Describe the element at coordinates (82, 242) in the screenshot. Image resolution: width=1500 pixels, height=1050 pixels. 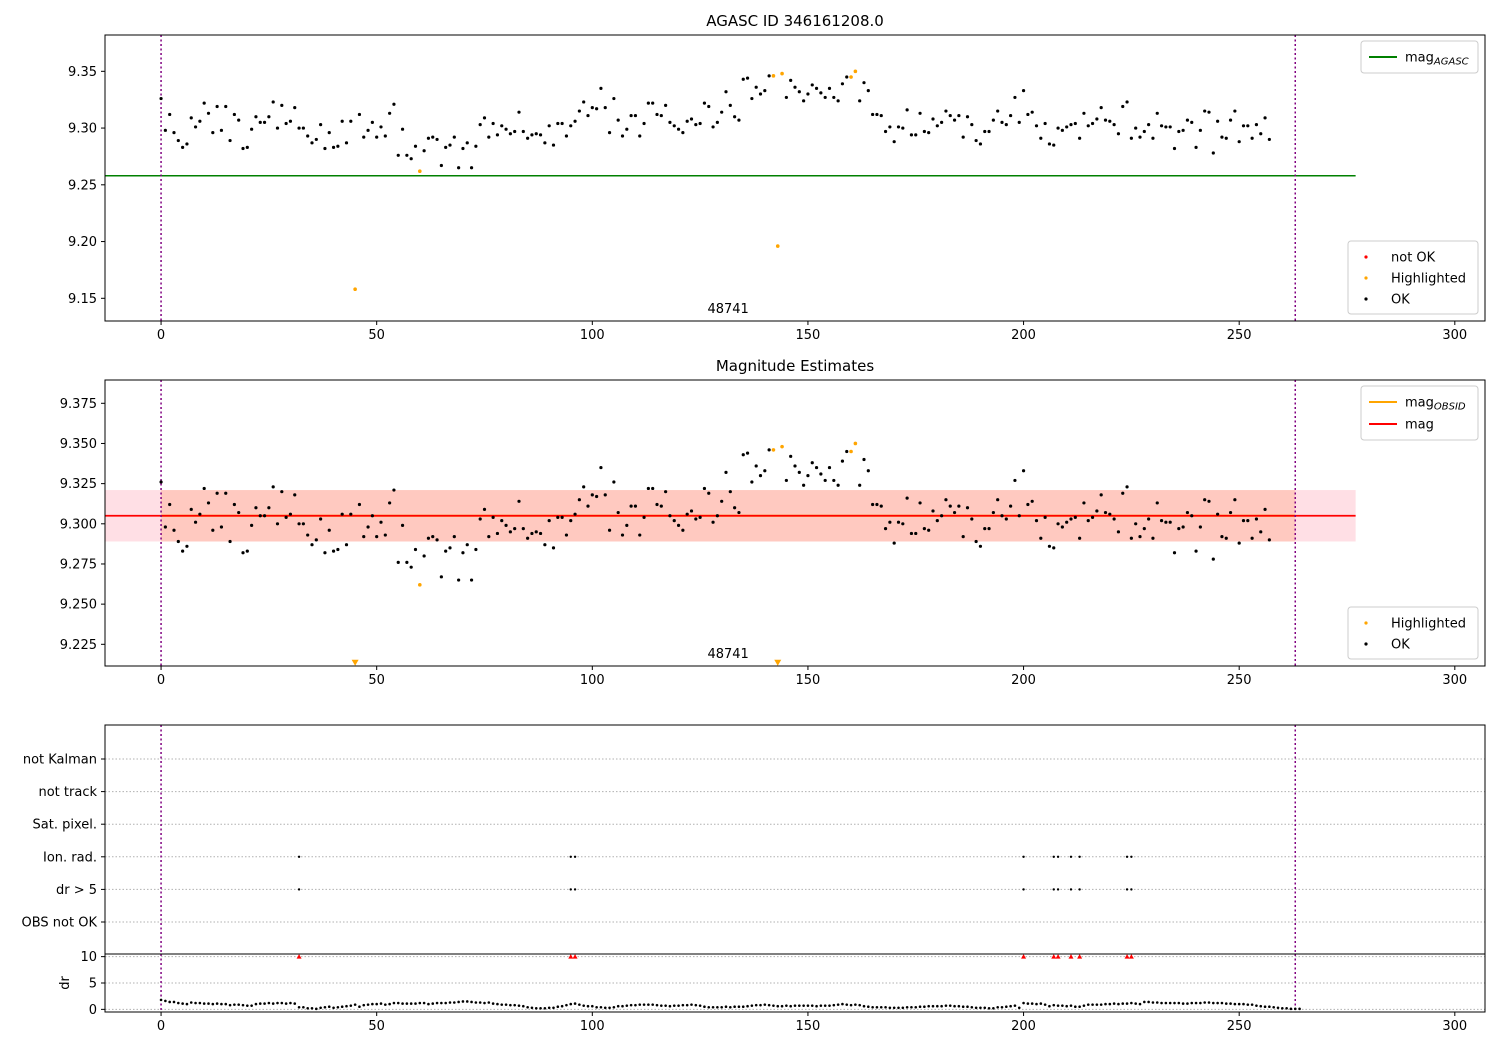
I see `y-tick-label: 9.20` at that location.